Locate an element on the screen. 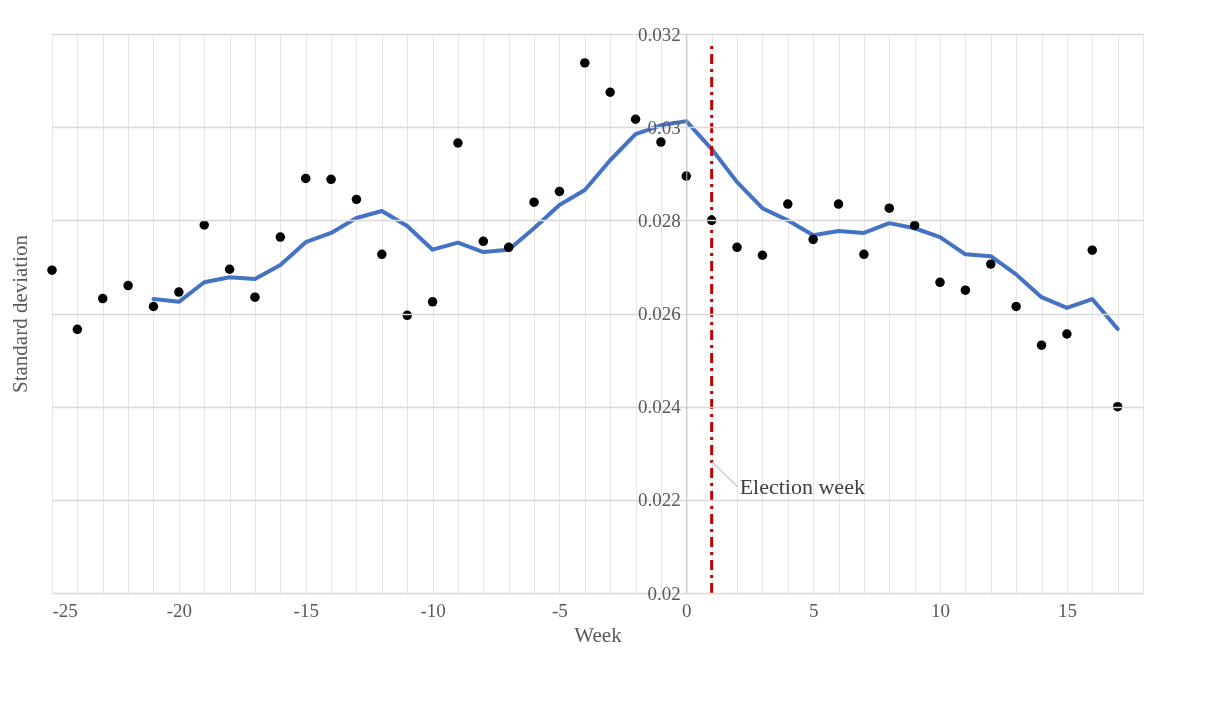 This screenshot has height=709, width=1219. y-tick-label: 0.028 is located at coordinates (659, 220).